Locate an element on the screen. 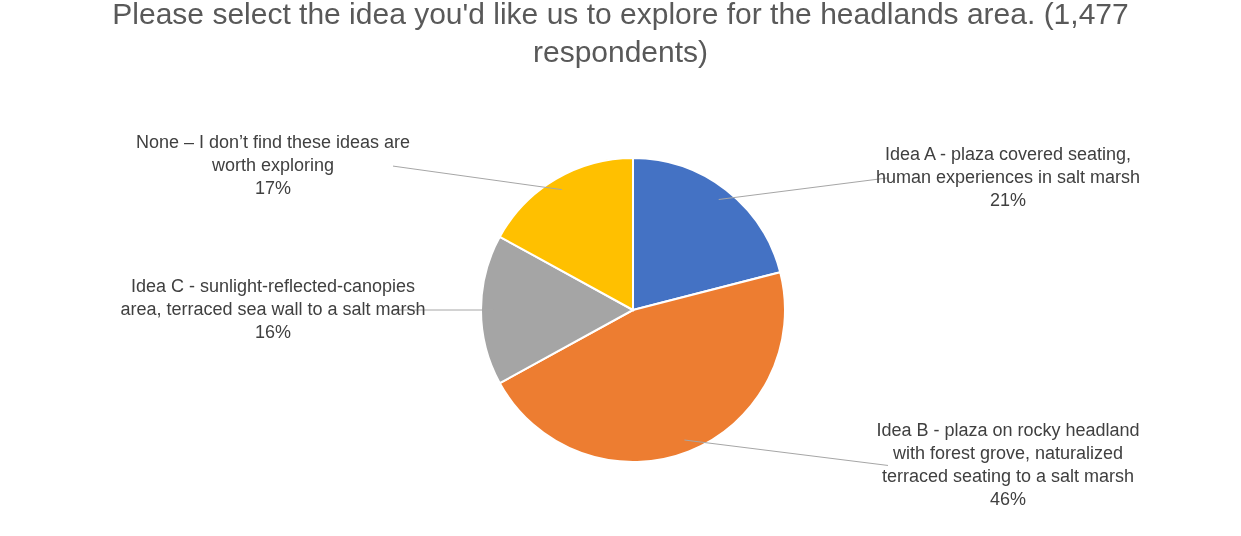 The height and width of the screenshot is (536, 1241). data-label: 46% is located at coordinates (1008, 498).